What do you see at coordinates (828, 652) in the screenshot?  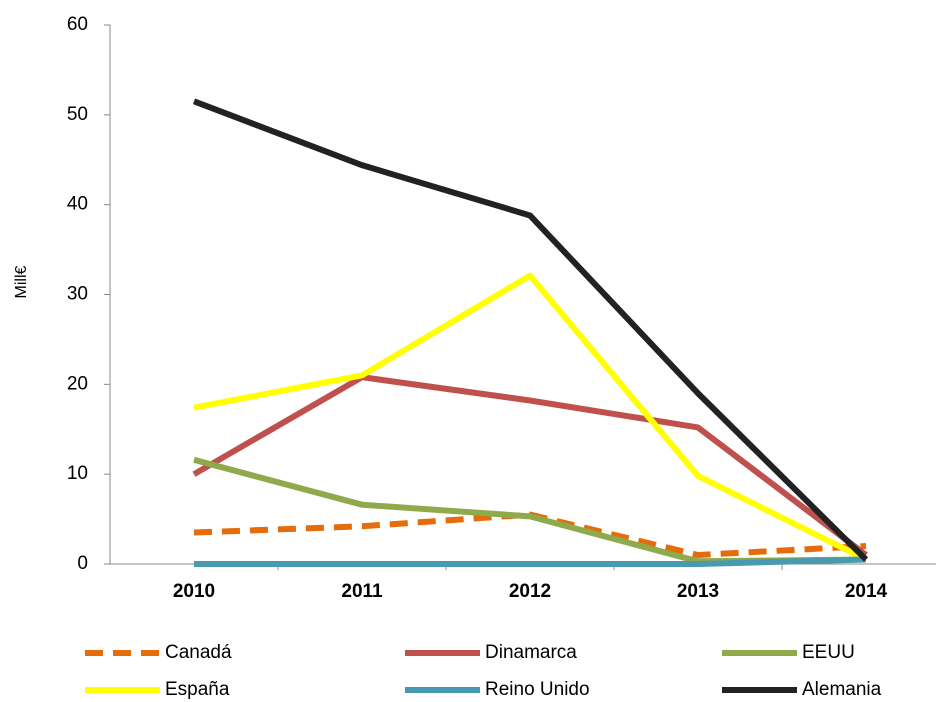 I see `legend-label: EEUU` at bounding box center [828, 652].